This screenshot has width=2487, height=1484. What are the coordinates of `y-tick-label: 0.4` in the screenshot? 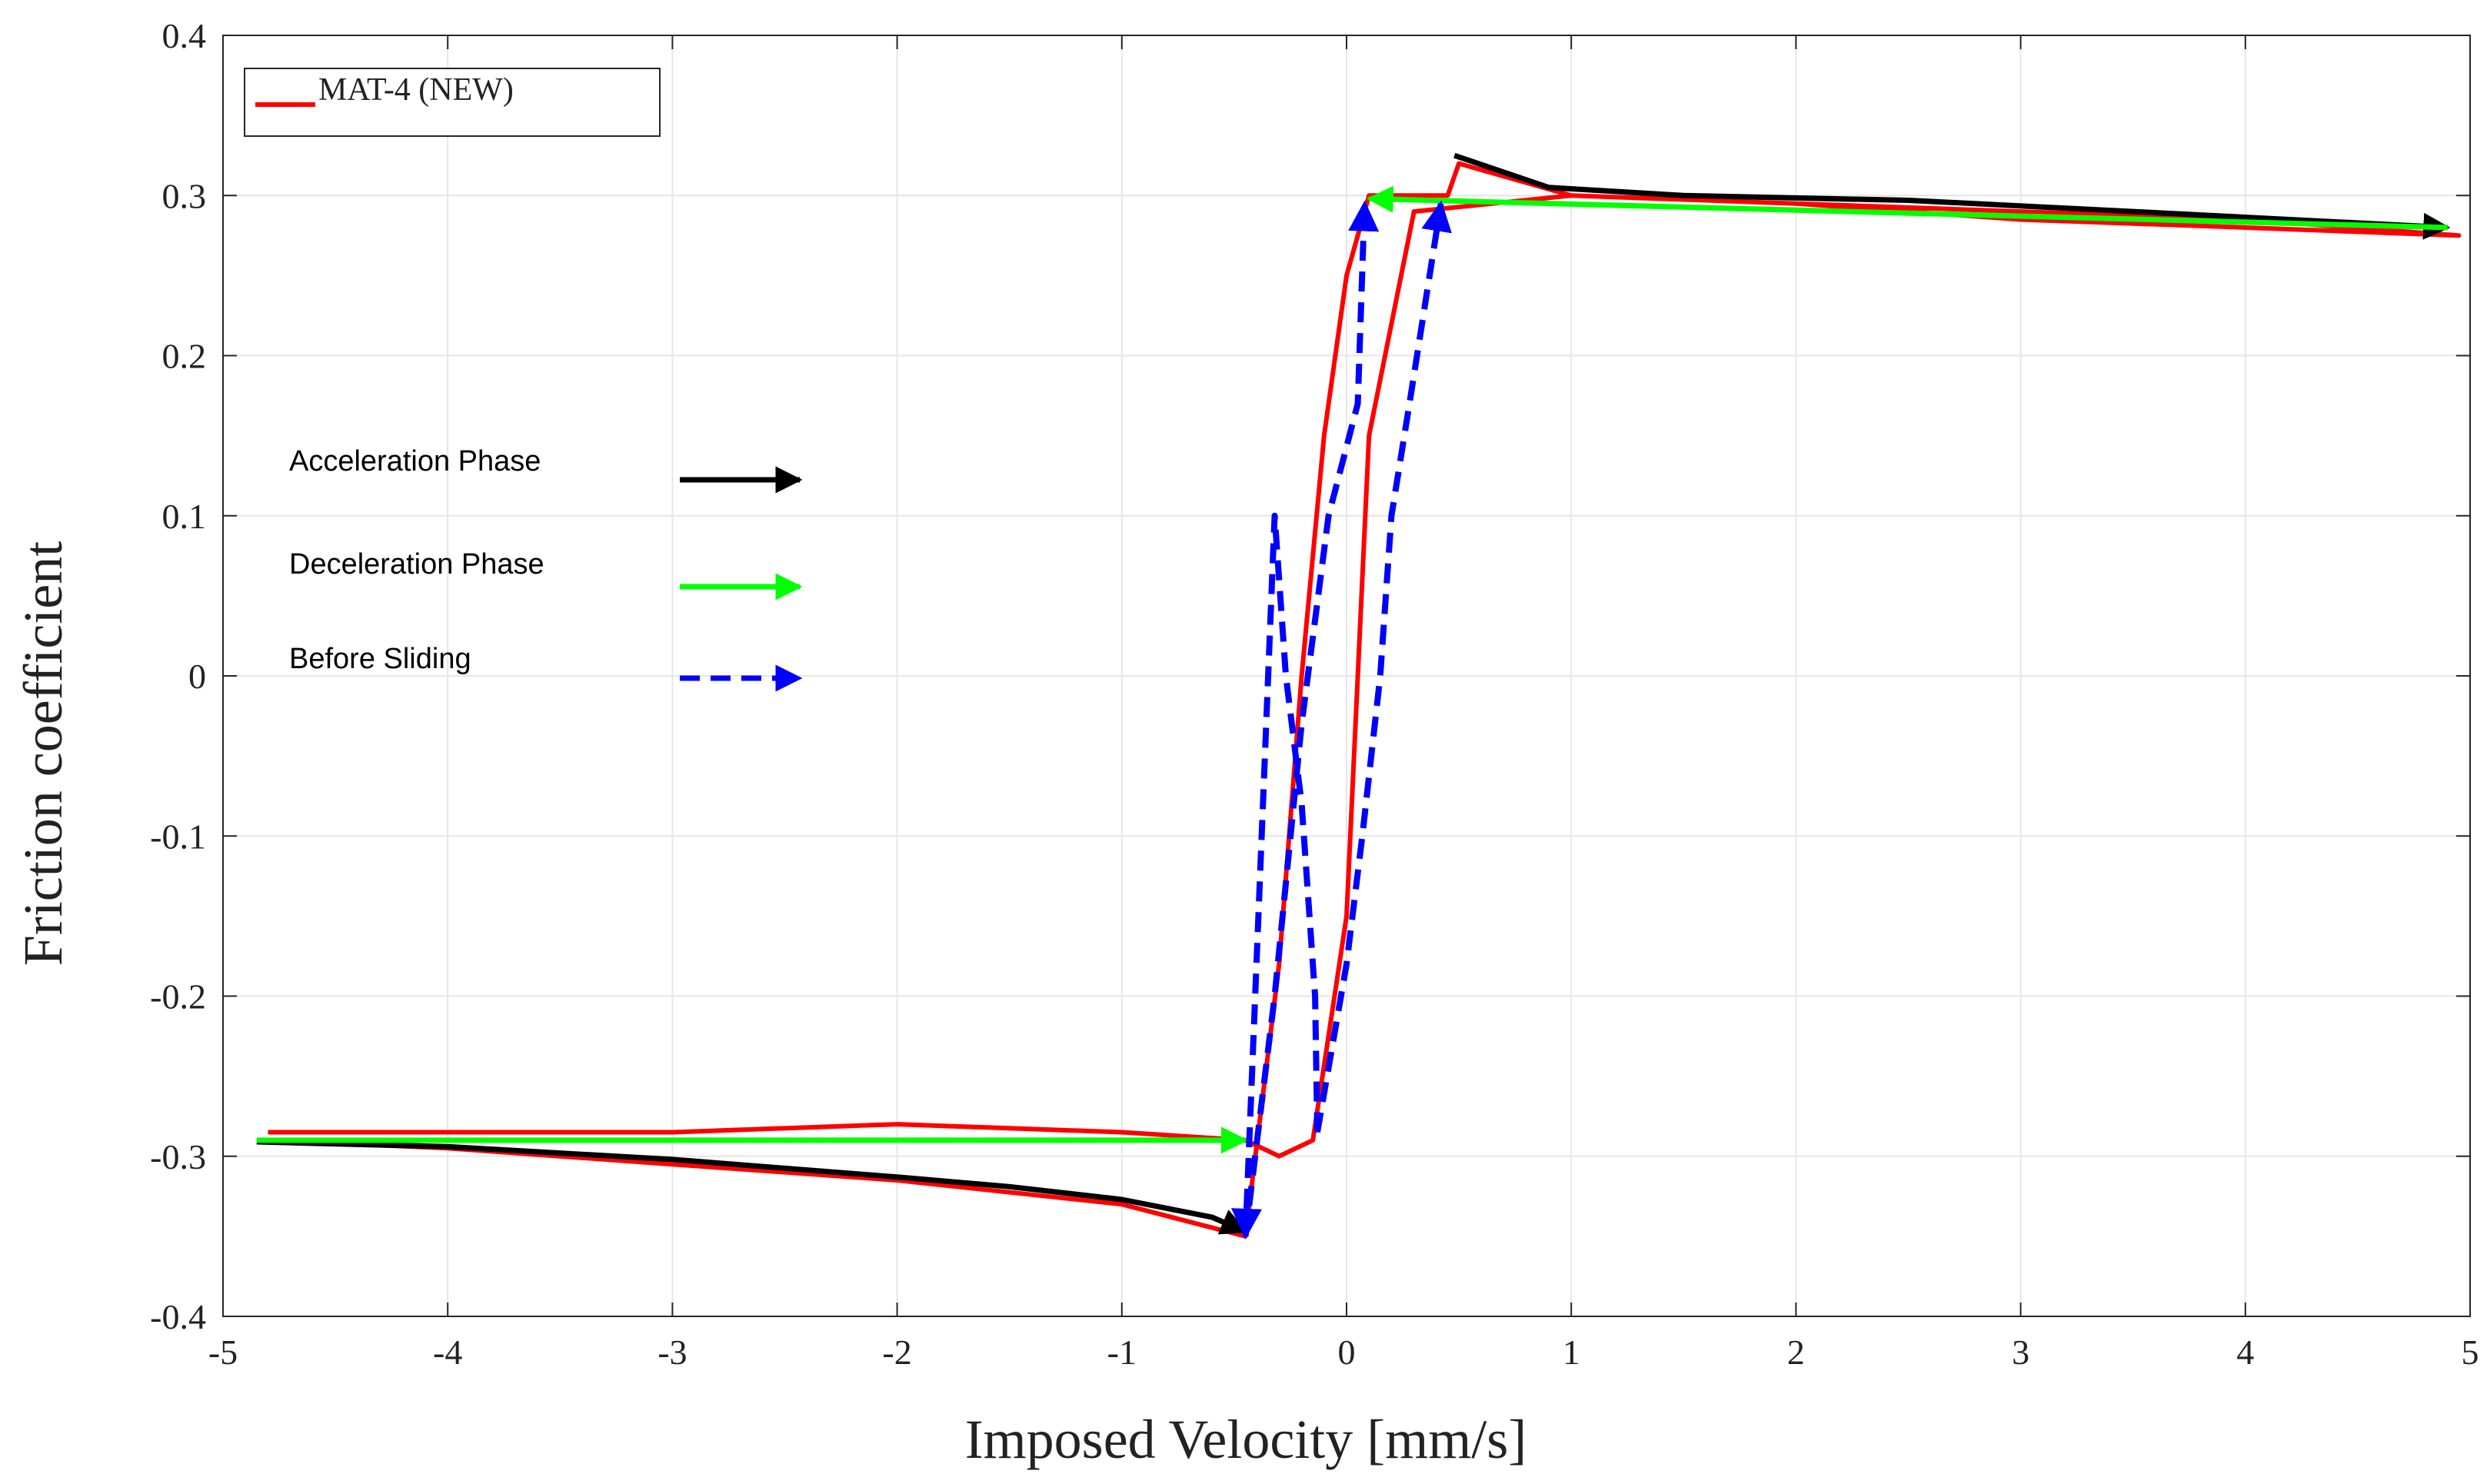 It's located at (185, 36).